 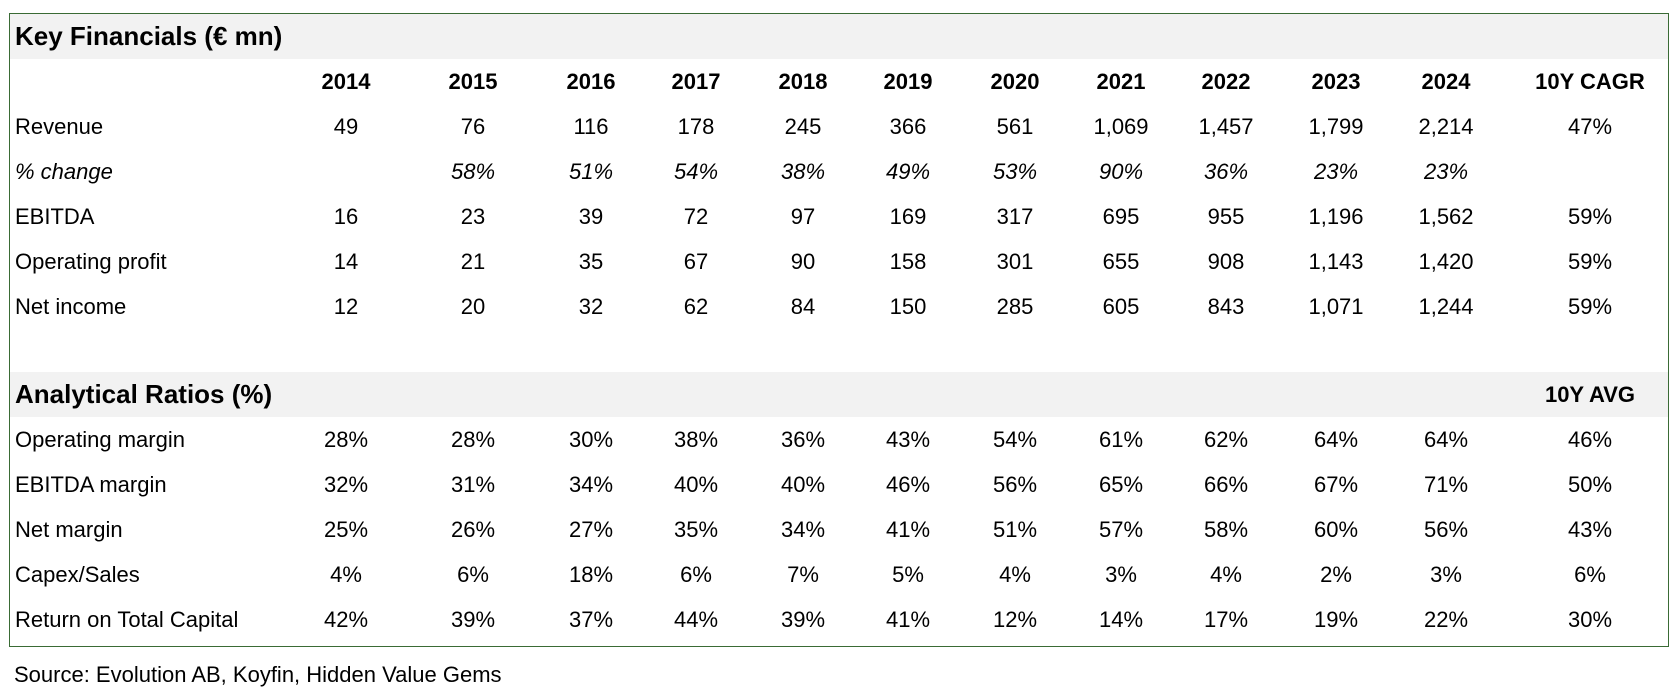 I want to click on table-cell: 23, so click(x=473, y=216).